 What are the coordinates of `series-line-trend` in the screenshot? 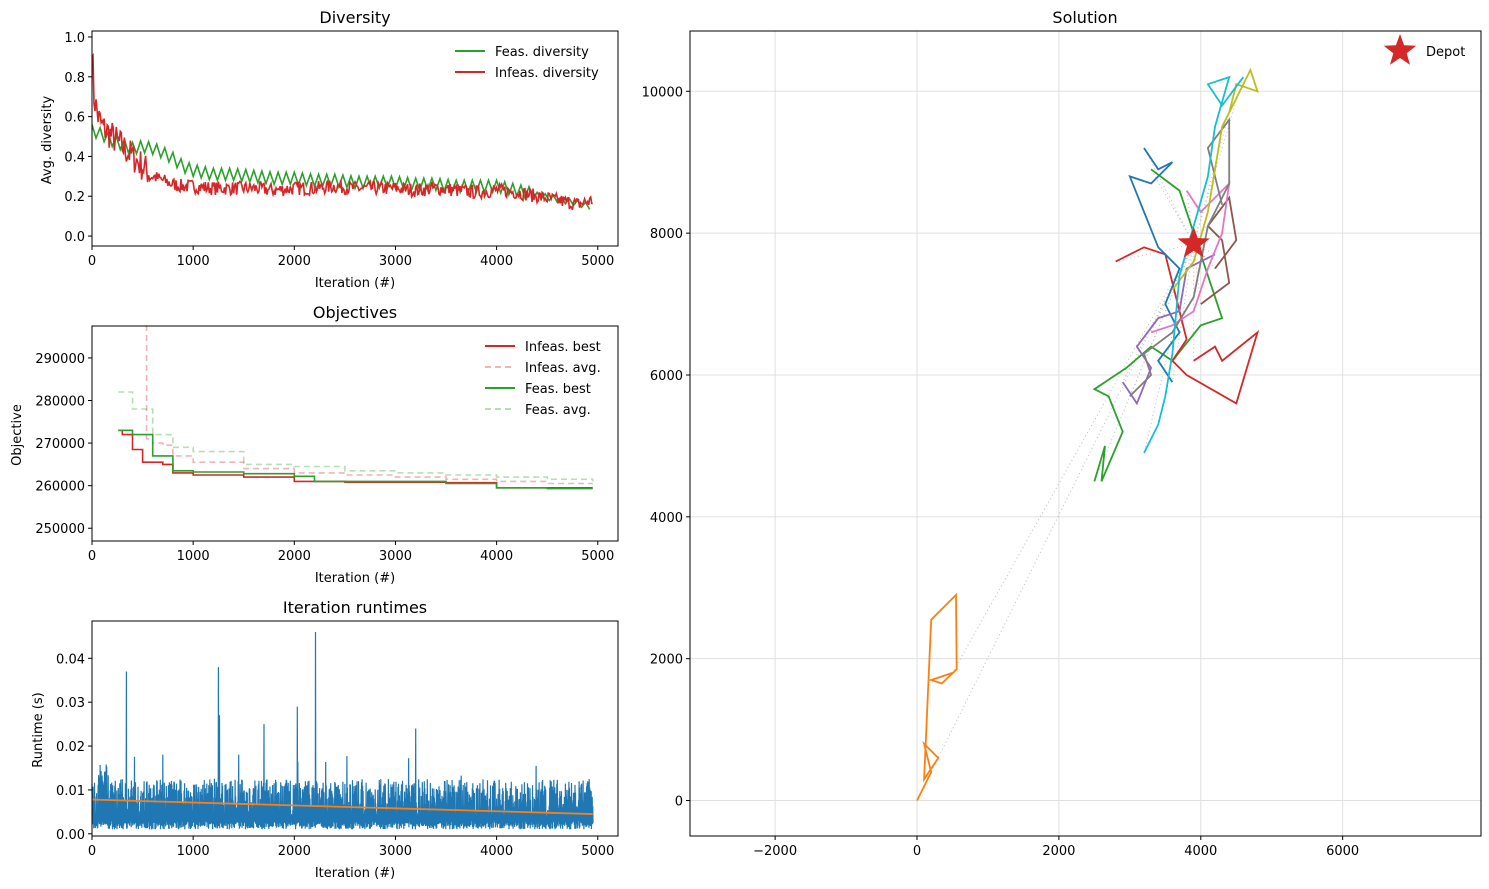 It's located at (342, 806).